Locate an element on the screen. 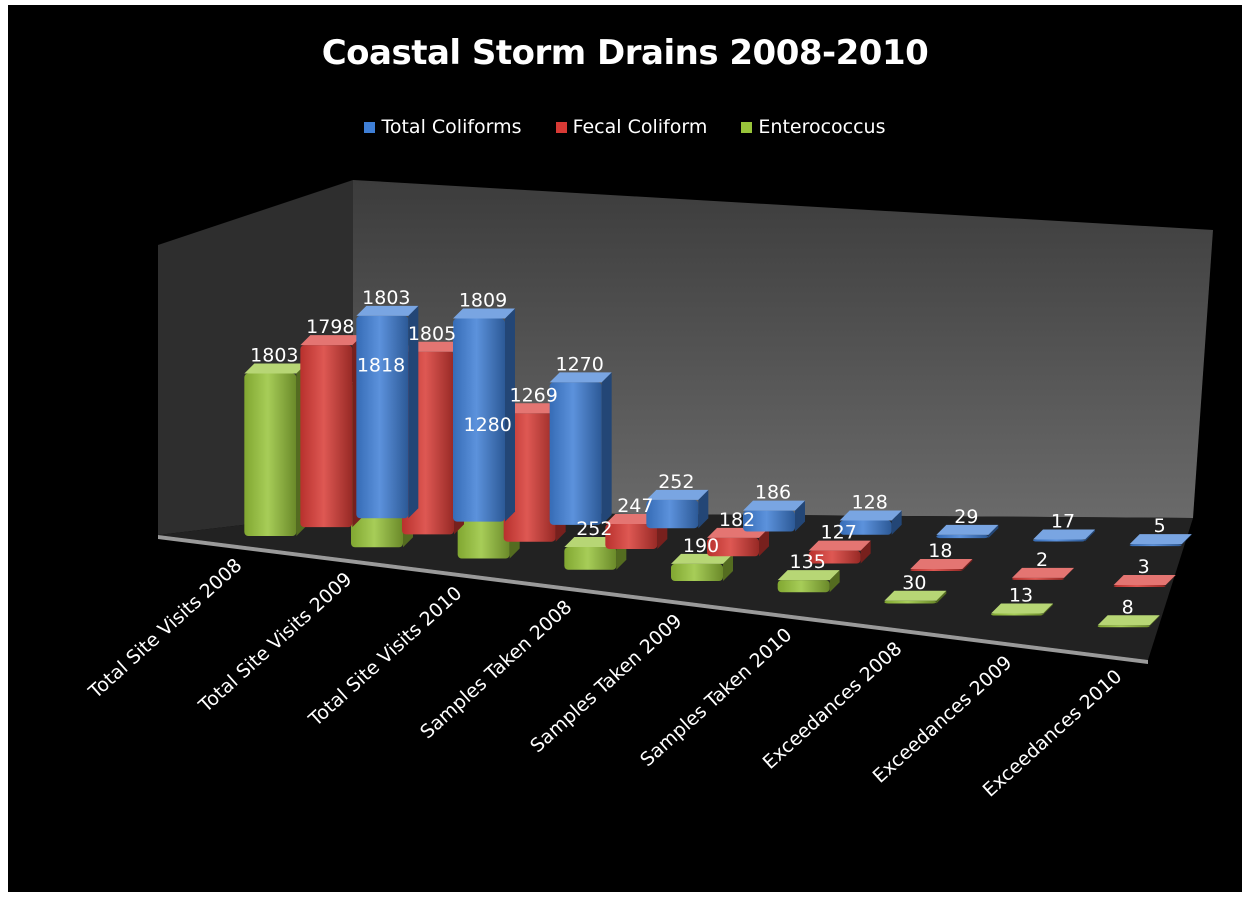 This screenshot has height=902, width=1251. bar-total-coliforms-total-site-visits-2010 is located at coordinates (580, 448).